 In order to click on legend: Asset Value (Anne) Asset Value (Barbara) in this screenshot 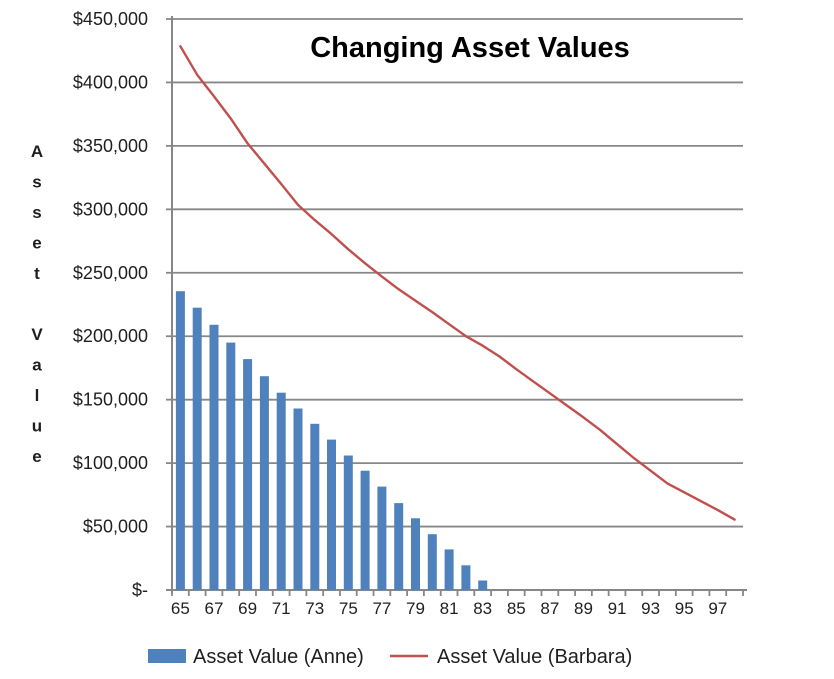, I will do `click(390, 657)`.